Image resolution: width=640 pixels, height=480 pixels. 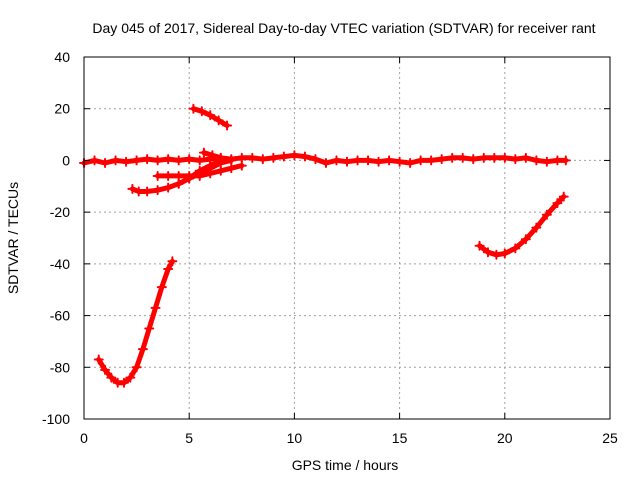 I want to click on y-tick-label: 20, so click(x=62, y=109).